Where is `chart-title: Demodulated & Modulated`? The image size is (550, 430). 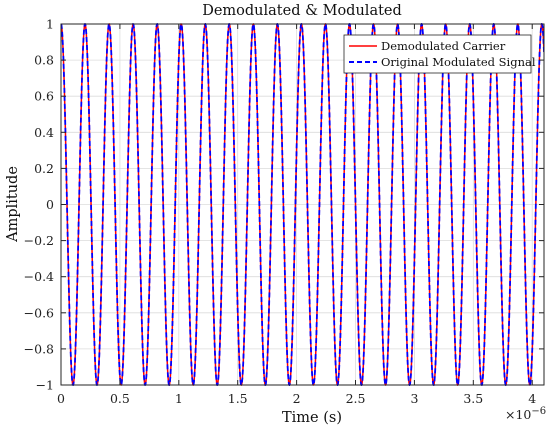
chart-title: Demodulated & Modulated is located at coordinates (302, 11).